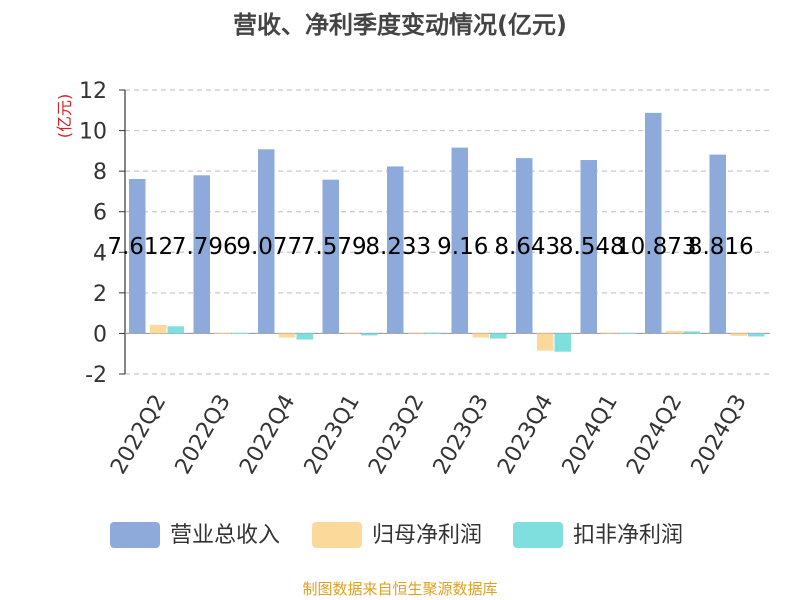 The width and height of the screenshot is (800, 600). Describe the element at coordinates (100, 253) in the screenshot. I see `y-tick-label: 4` at that location.